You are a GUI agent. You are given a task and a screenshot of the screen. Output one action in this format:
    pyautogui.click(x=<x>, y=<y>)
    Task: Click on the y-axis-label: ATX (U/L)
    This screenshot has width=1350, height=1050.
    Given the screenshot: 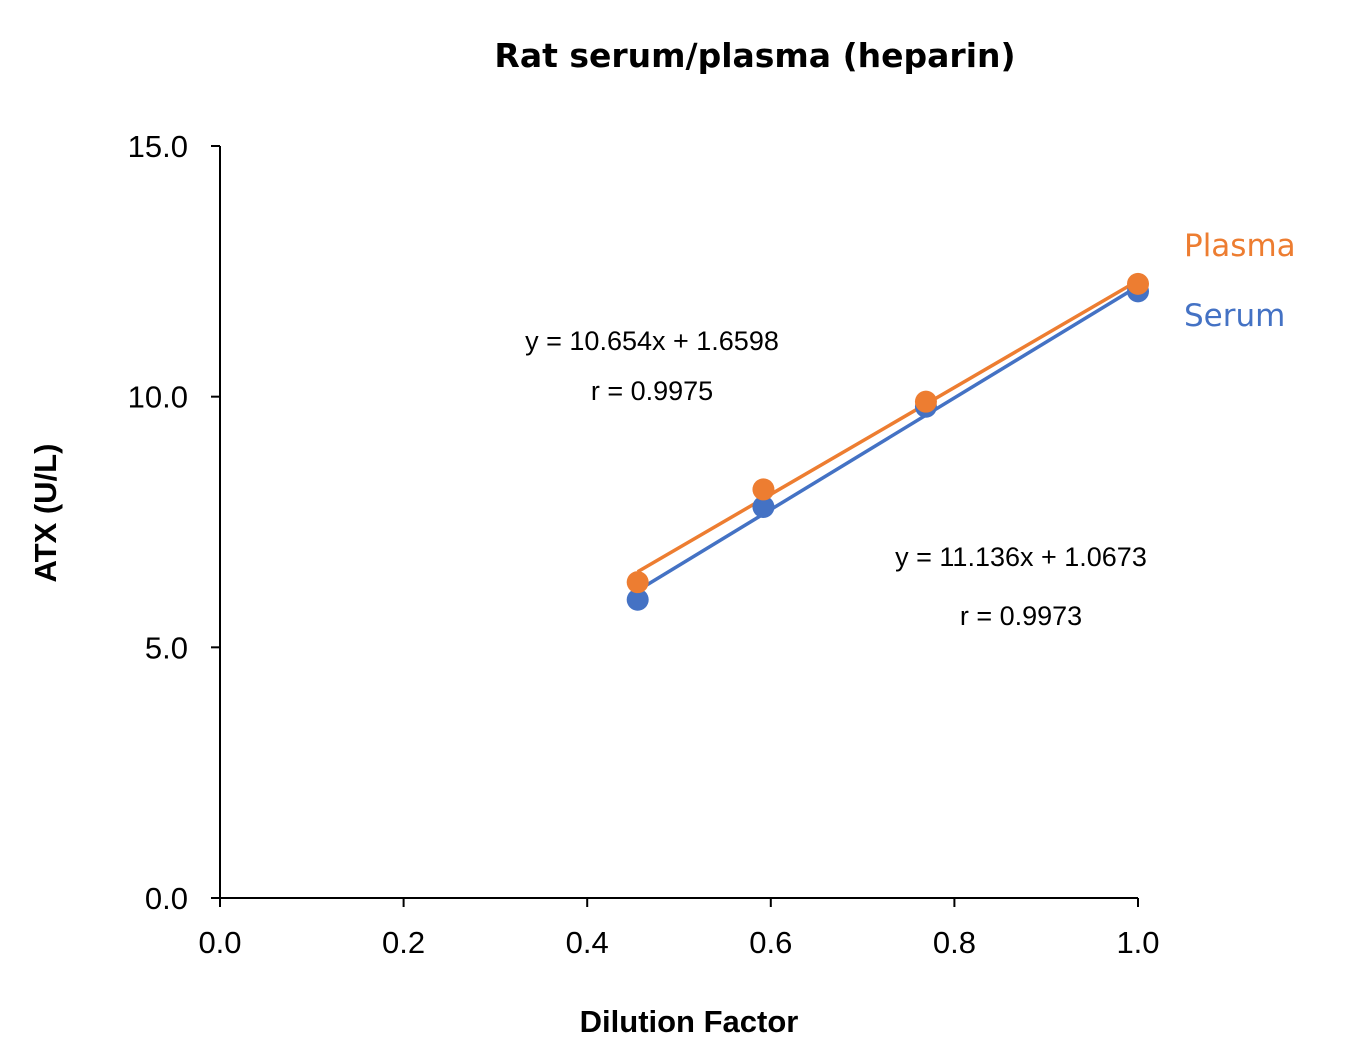 What is the action you would take?
    pyautogui.click(x=45, y=513)
    